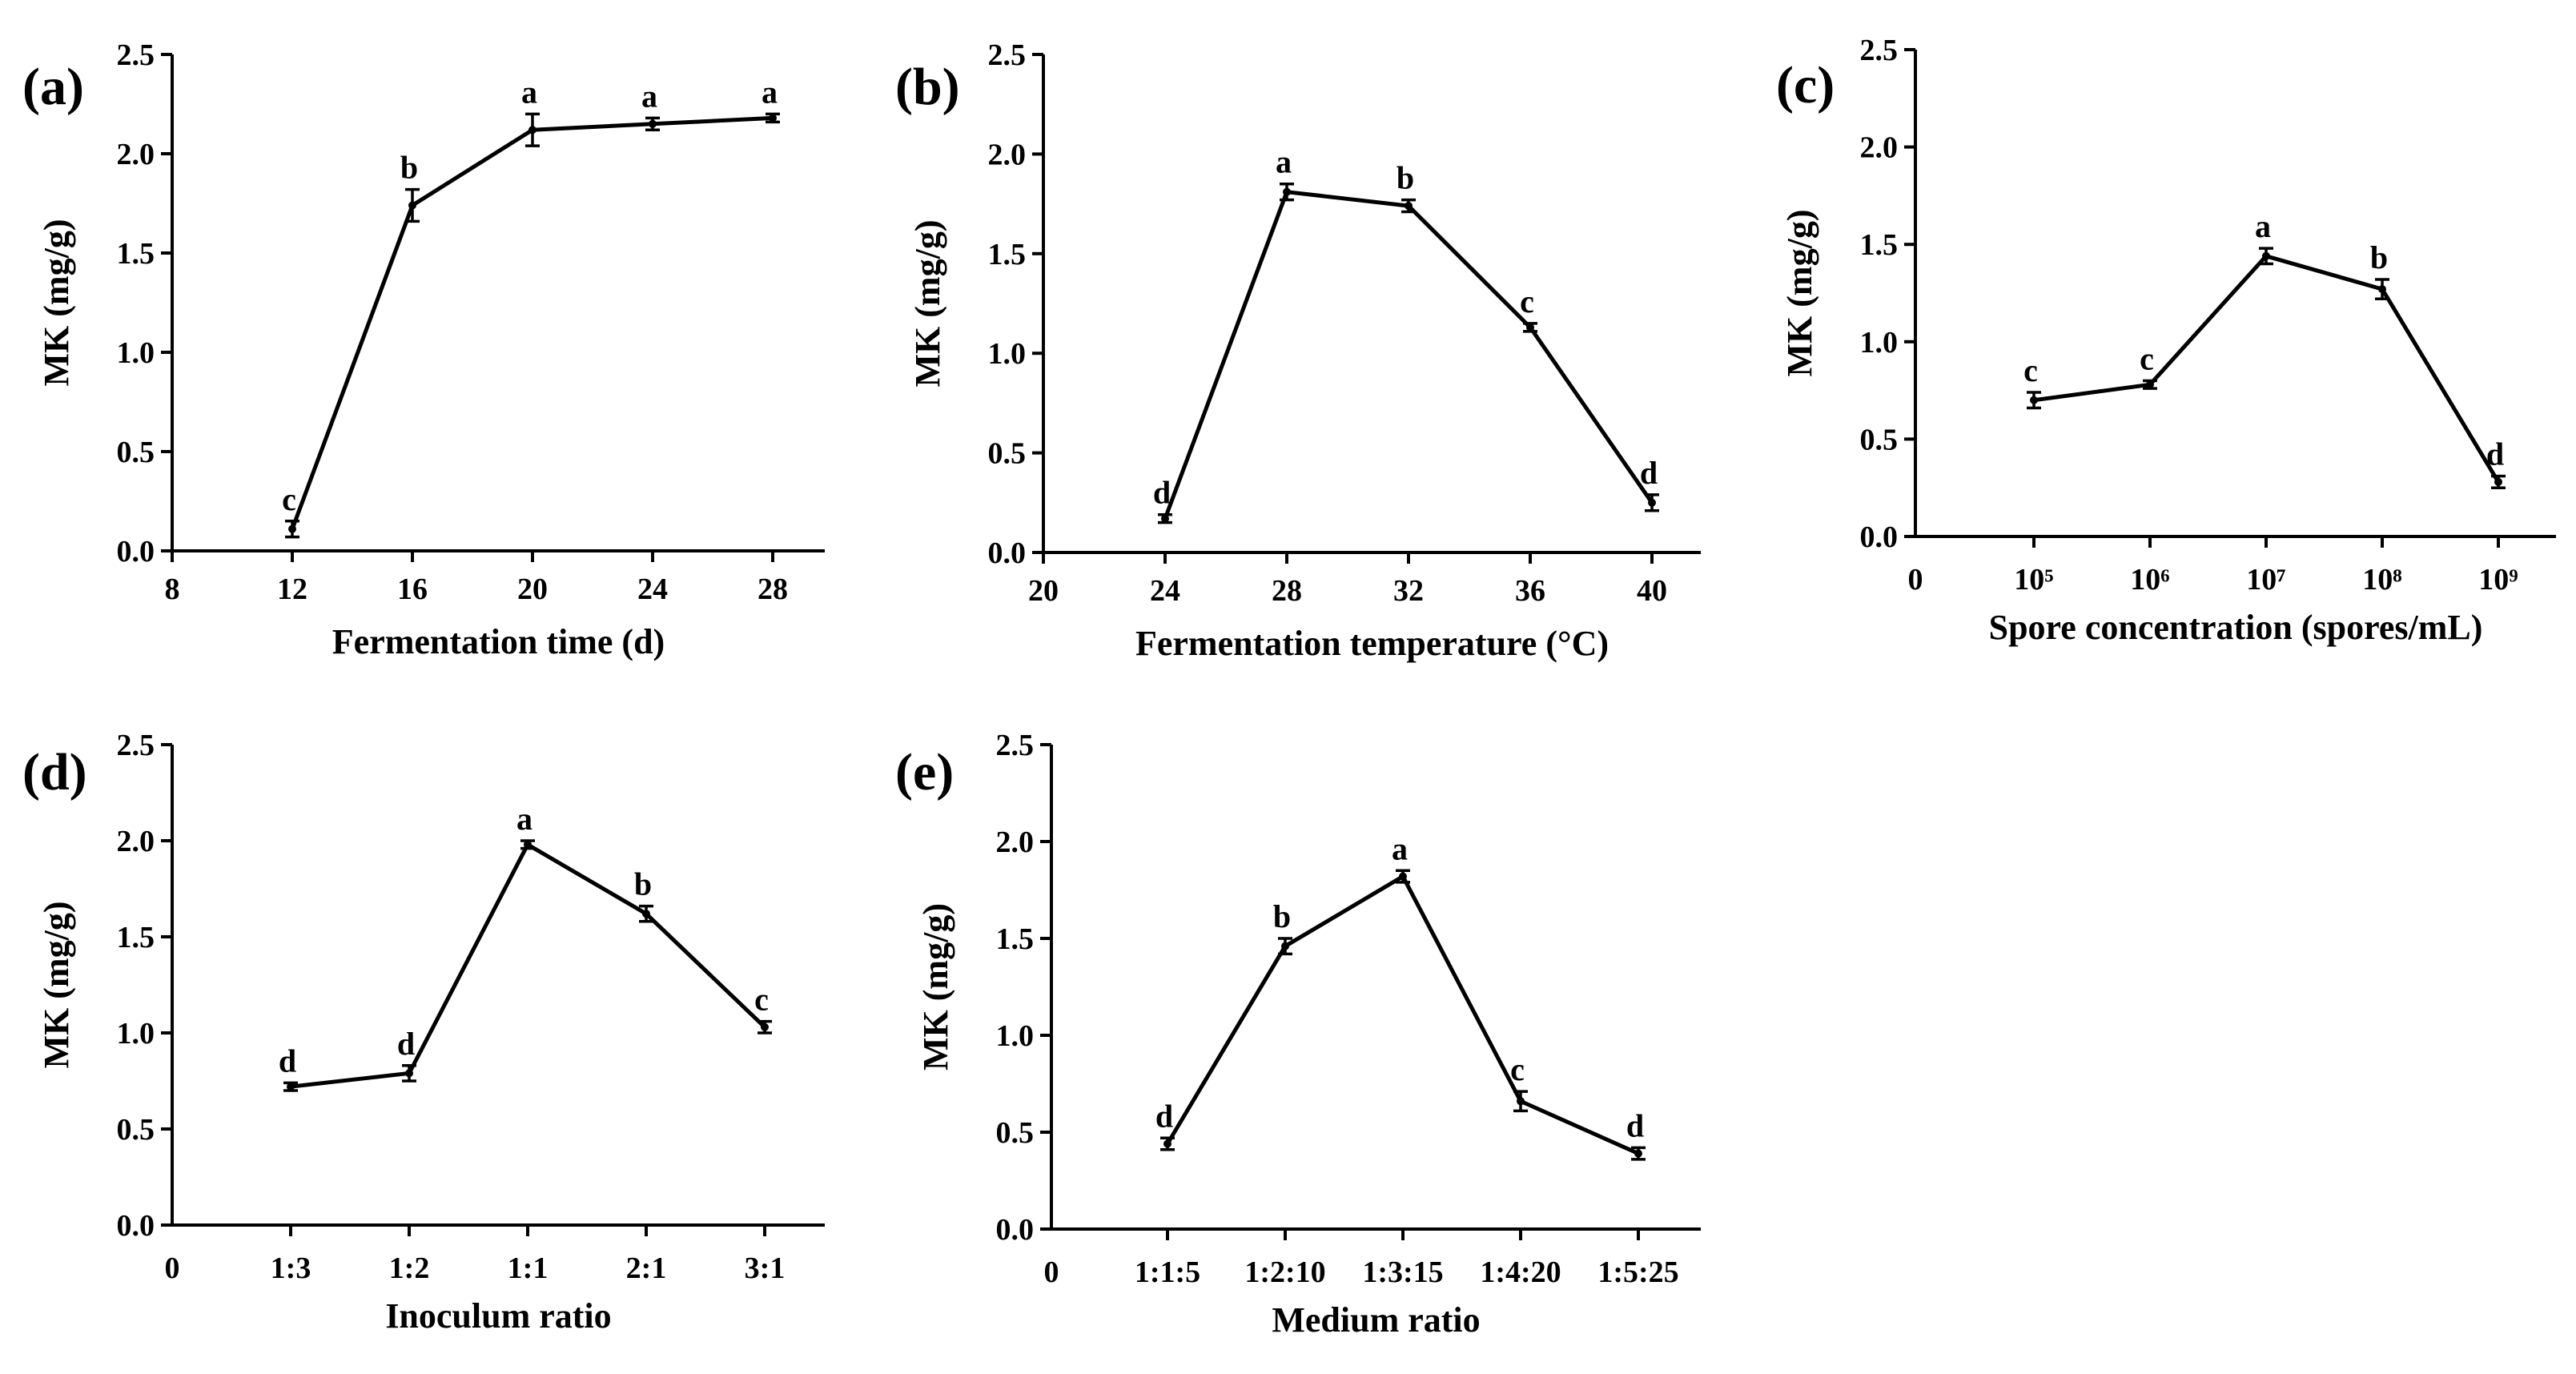  I want to click on x-tick-label: 1:1, so click(528, 1268).